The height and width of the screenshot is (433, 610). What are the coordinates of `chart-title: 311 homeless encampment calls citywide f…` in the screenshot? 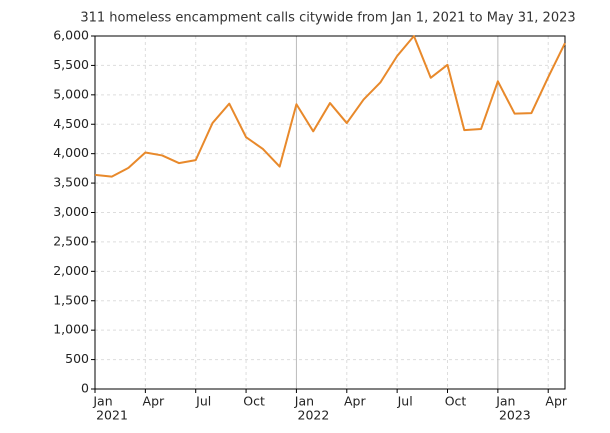 It's located at (327, 18).